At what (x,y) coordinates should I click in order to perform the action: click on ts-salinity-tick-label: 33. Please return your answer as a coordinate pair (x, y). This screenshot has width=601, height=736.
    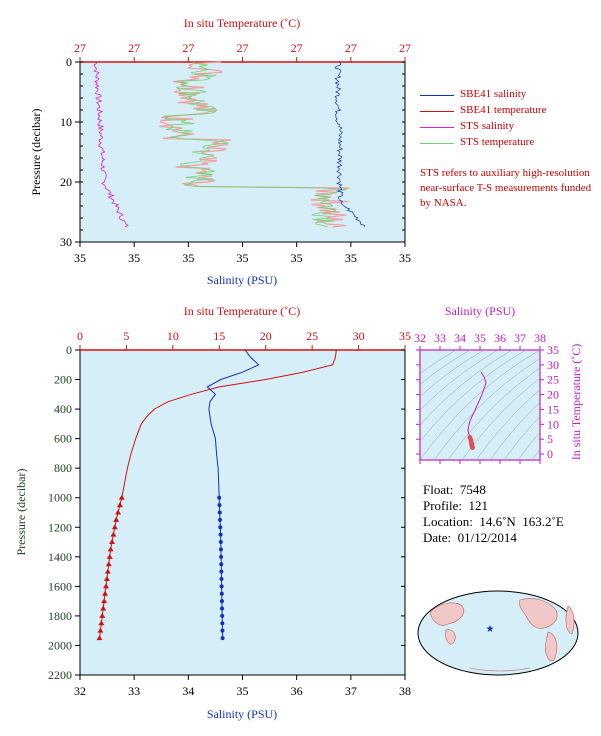
    Looking at the image, I should click on (440, 338).